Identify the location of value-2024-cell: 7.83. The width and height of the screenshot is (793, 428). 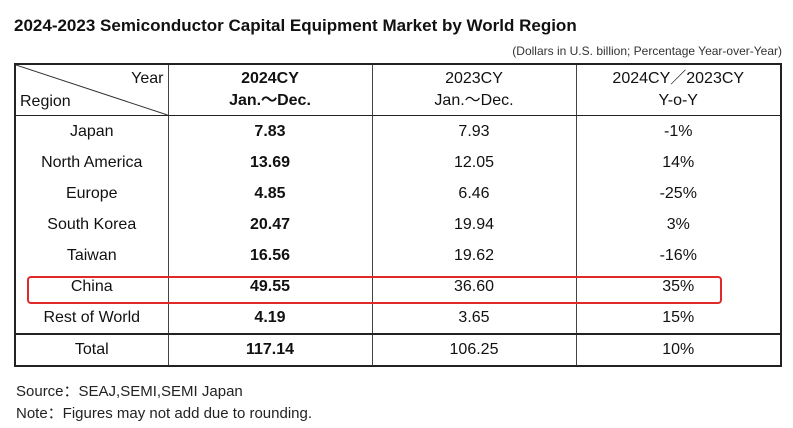
(270, 131).